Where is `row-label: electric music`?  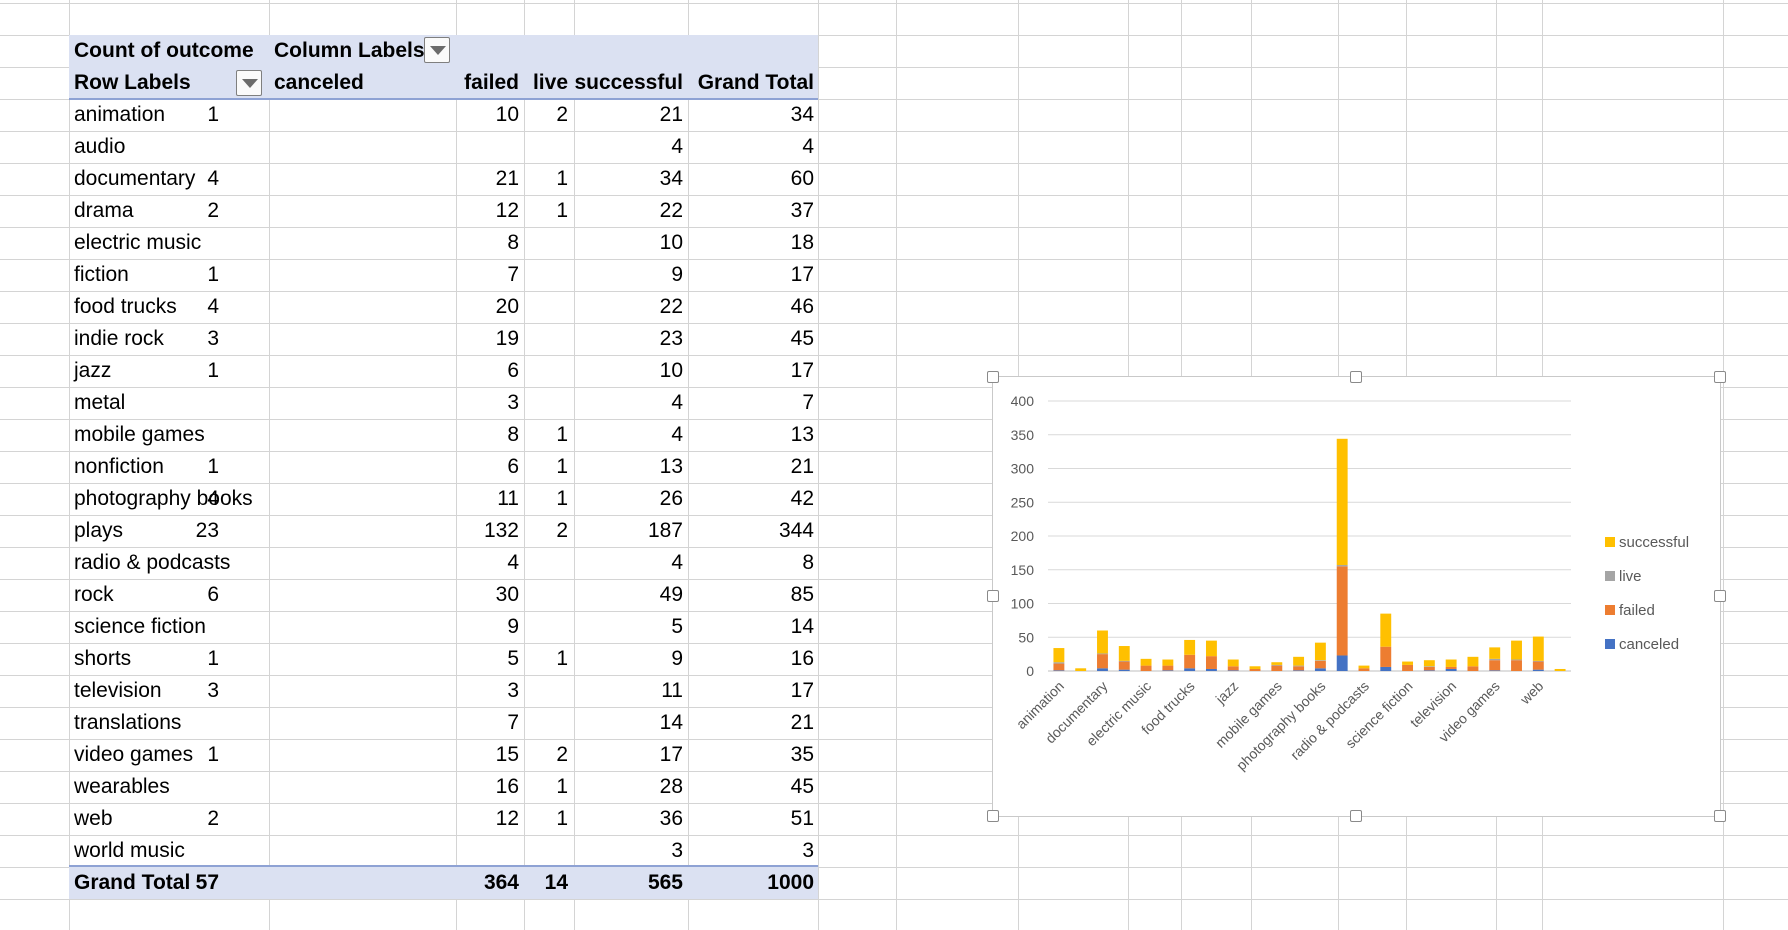 row-label: electric music is located at coordinates (138, 242).